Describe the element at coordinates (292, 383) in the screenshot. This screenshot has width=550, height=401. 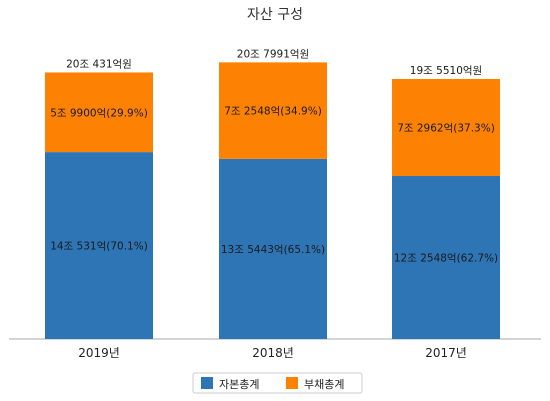
I see `legend-swatch-liabilities` at that location.